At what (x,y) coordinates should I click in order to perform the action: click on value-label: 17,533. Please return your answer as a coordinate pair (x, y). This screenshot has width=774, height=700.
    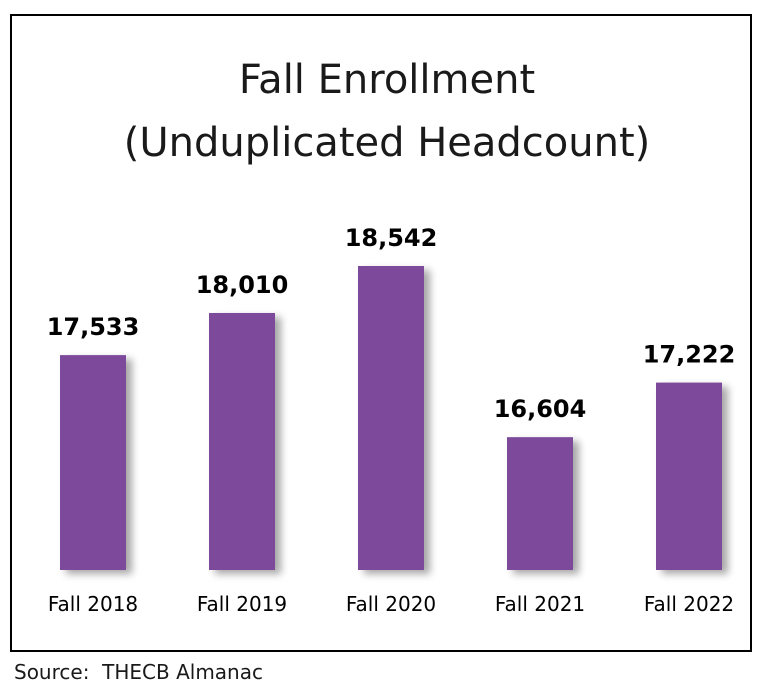
    Looking at the image, I should click on (93, 327).